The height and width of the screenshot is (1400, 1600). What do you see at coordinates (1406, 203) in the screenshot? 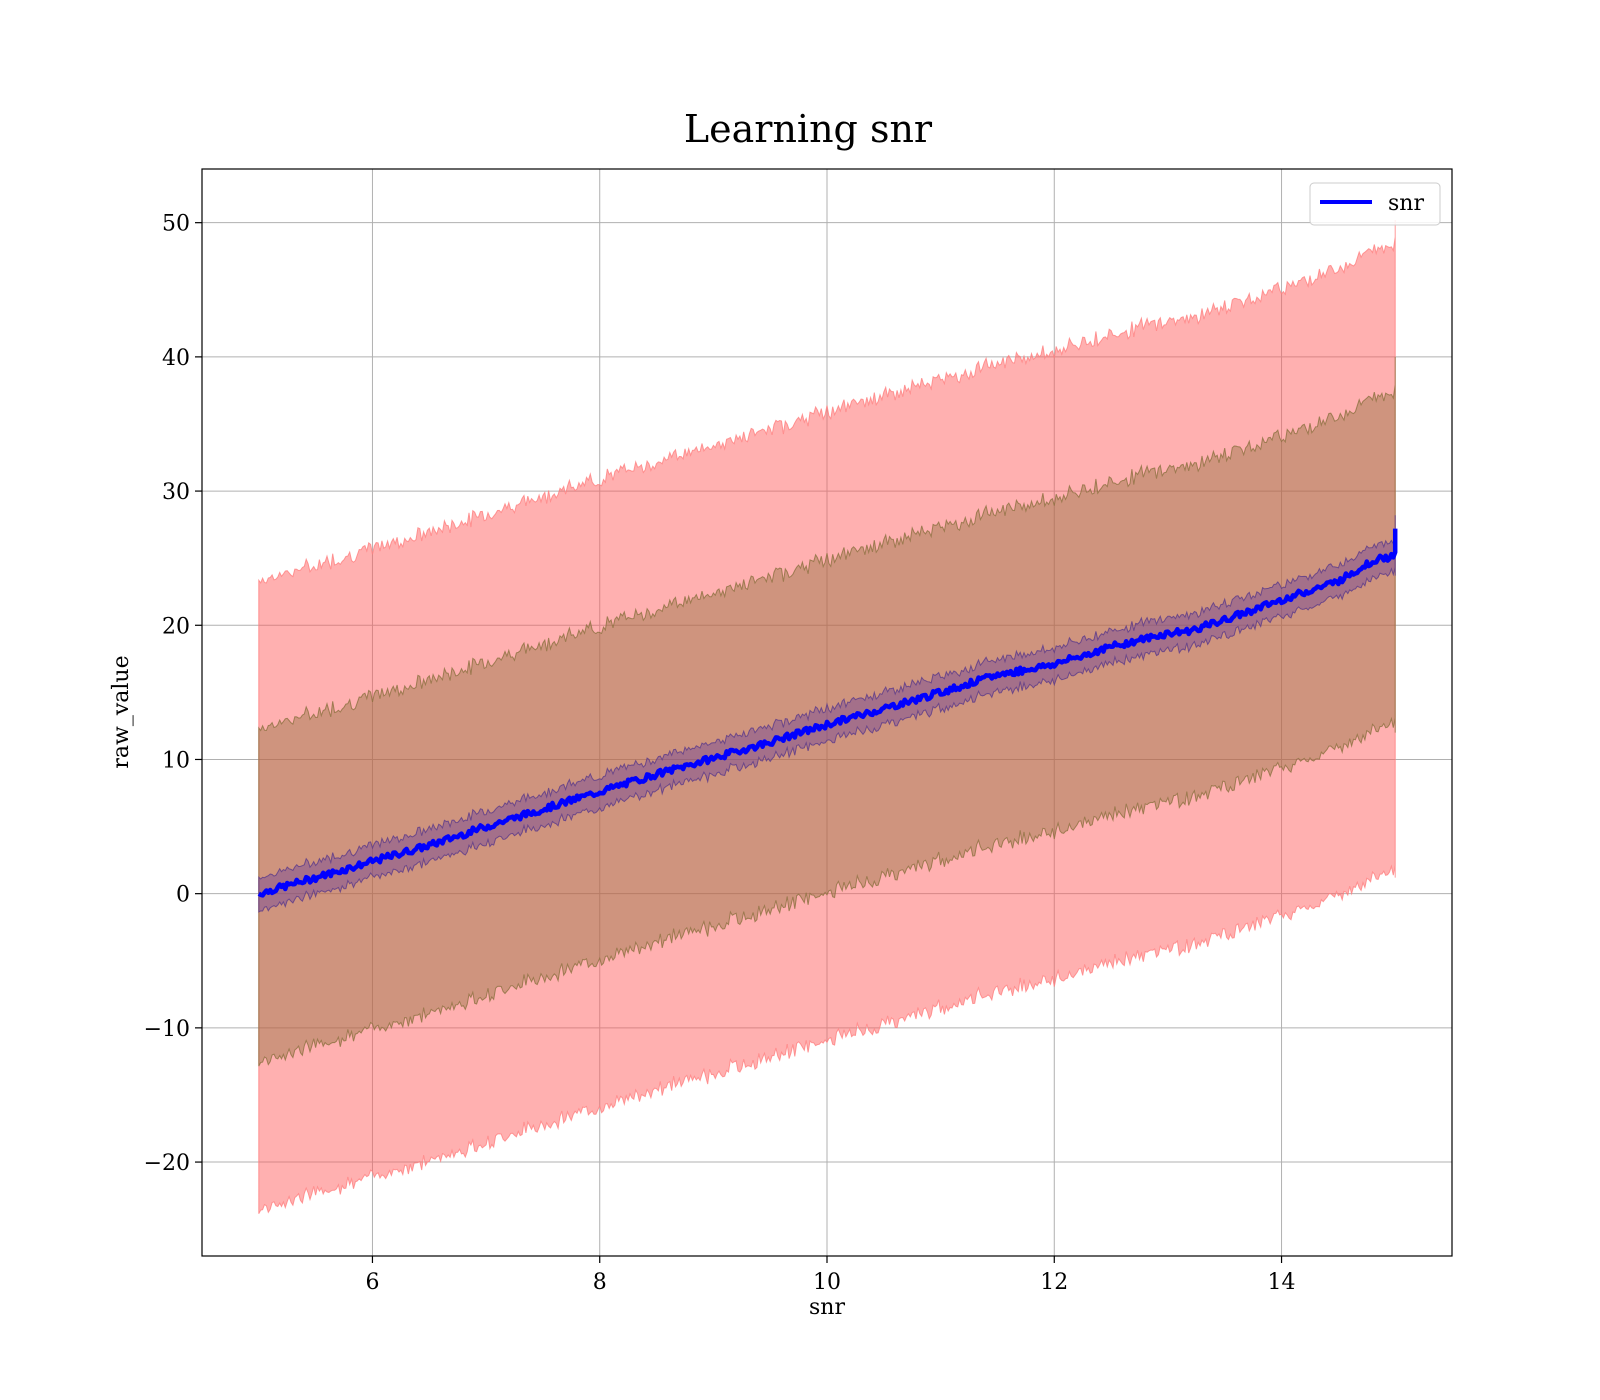
I see `legend-label: snr` at bounding box center [1406, 203].